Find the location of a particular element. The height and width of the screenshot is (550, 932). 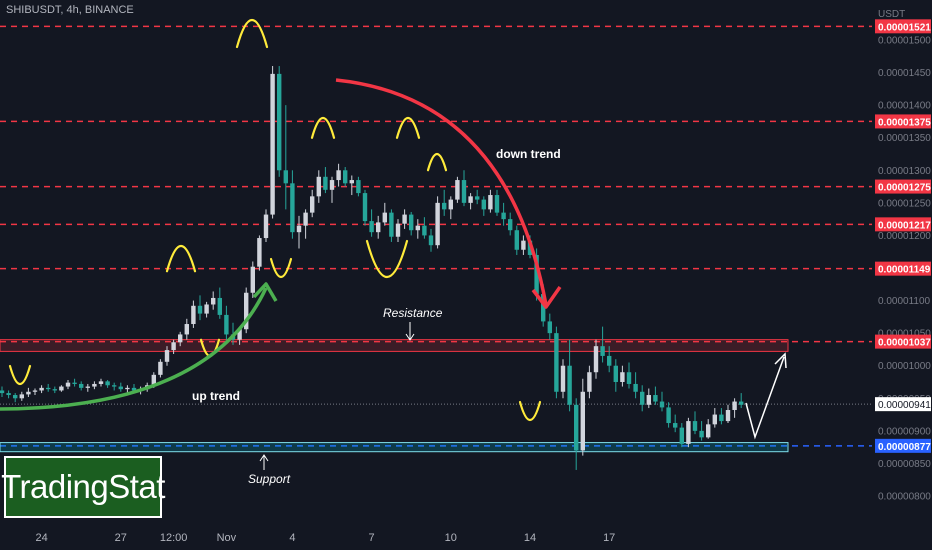

symbol-title: SHIBUSDT, 4h, BINANCE is located at coordinates (70, 10).